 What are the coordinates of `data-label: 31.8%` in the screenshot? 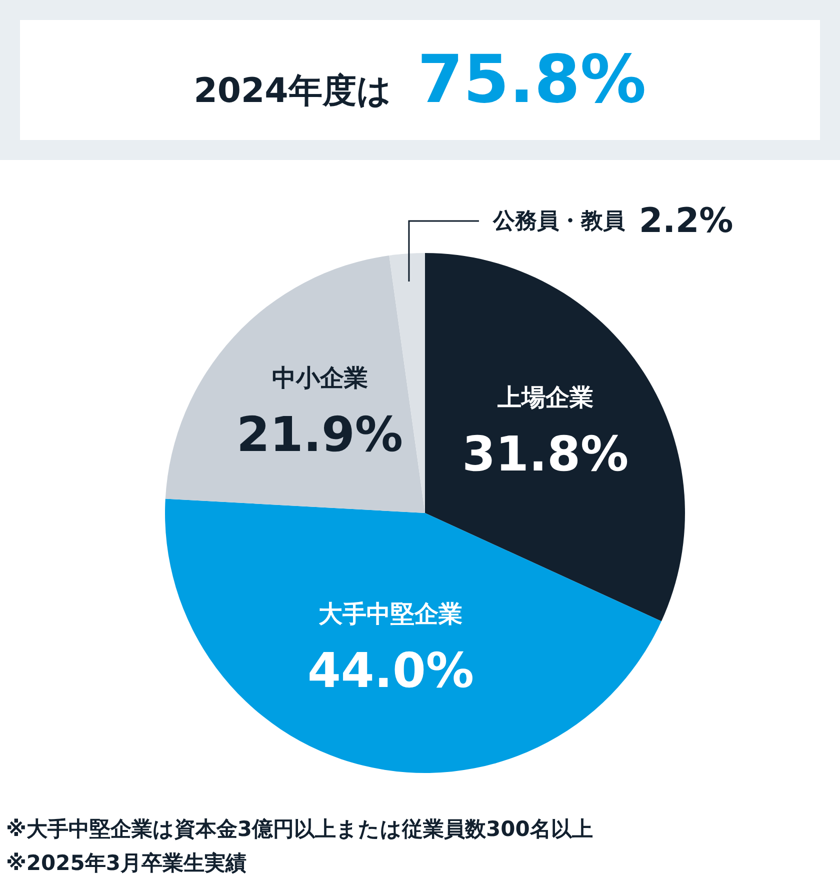 It's located at (545, 454).